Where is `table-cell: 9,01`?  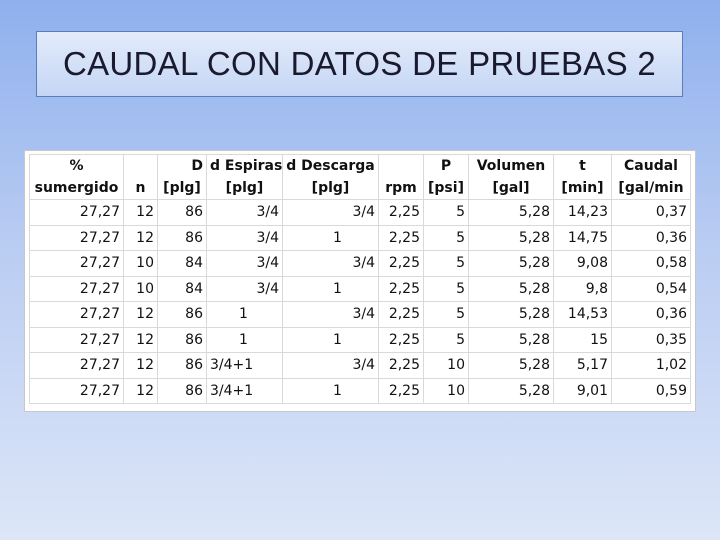
table-cell: 9,01 is located at coordinates (582, 390).